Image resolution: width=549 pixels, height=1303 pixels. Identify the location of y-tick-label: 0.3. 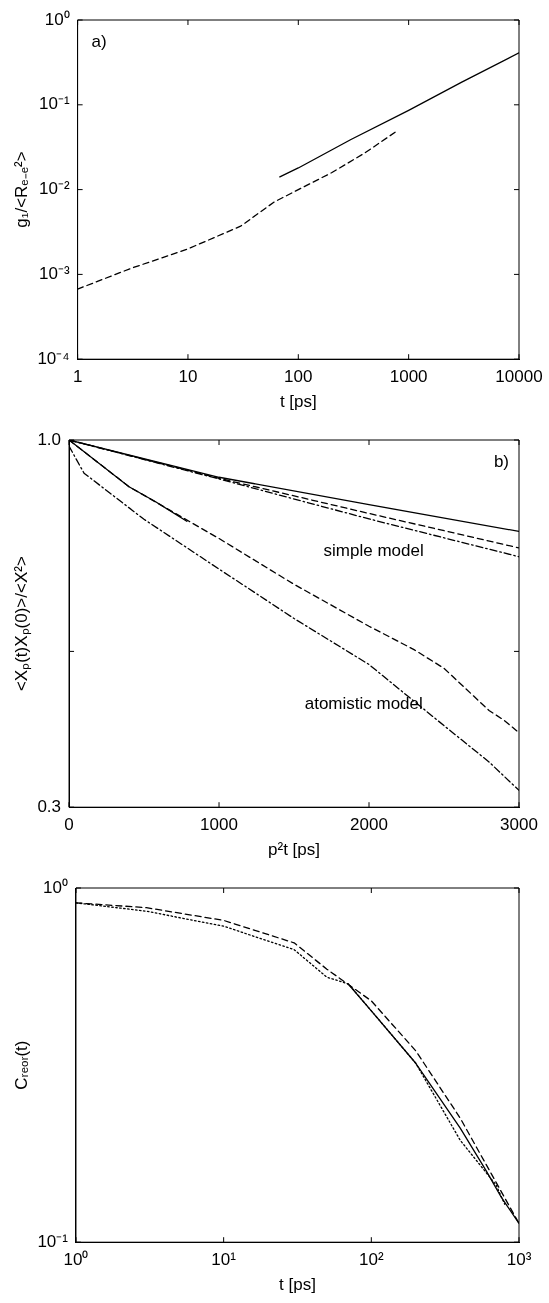
(49, 806).